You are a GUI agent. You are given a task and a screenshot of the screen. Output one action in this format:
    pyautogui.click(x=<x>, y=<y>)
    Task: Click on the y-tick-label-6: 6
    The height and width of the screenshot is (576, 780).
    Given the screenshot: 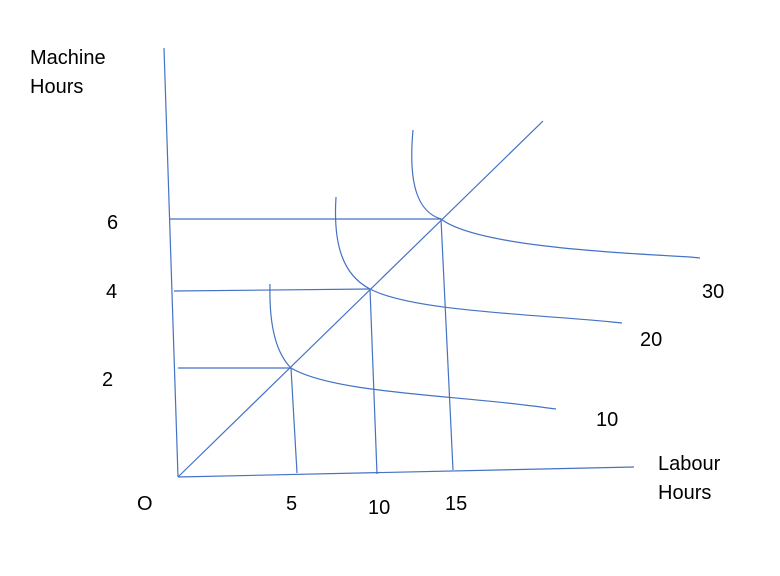 What is the action you would take?
    pyautogui.click(x=112, y=223)
    